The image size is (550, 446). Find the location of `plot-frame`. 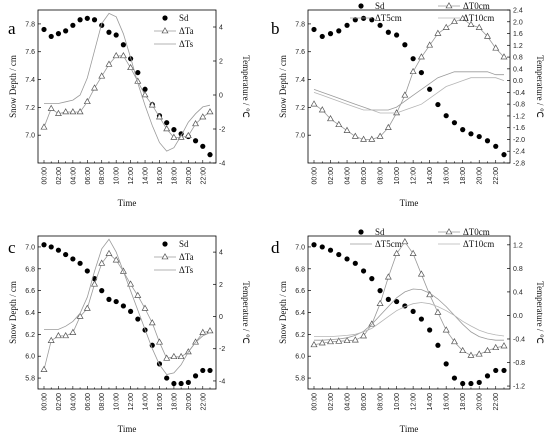

plot-frame is located at coordinates (409, 86).